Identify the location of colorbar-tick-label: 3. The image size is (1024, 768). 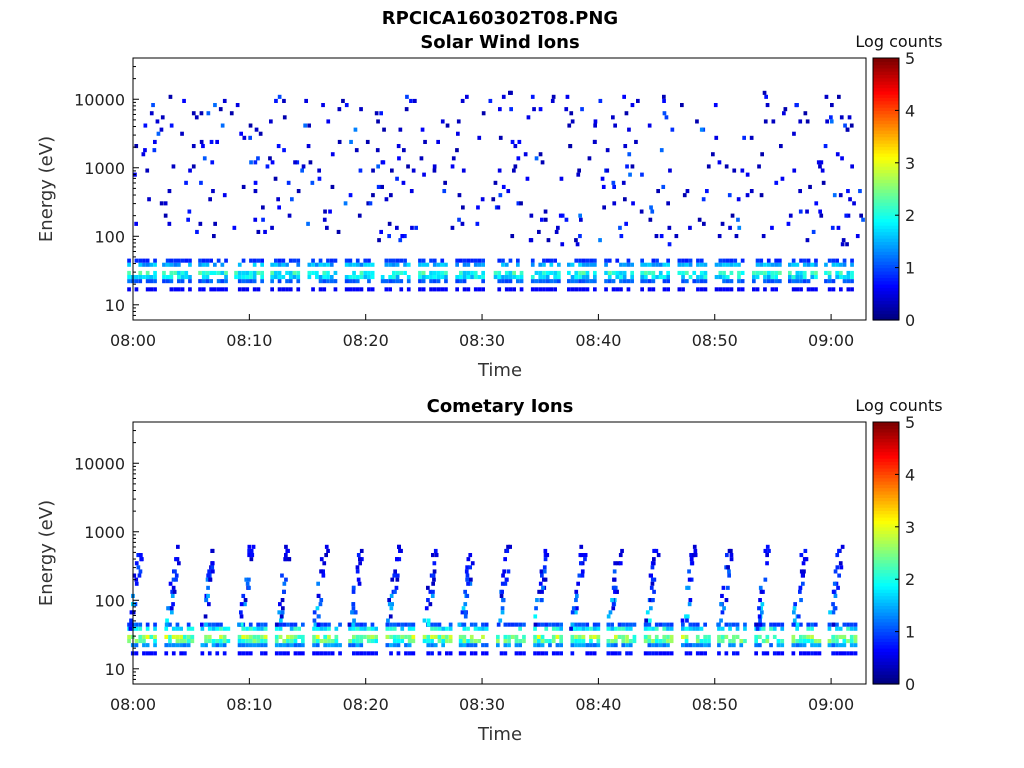
(910, 527).